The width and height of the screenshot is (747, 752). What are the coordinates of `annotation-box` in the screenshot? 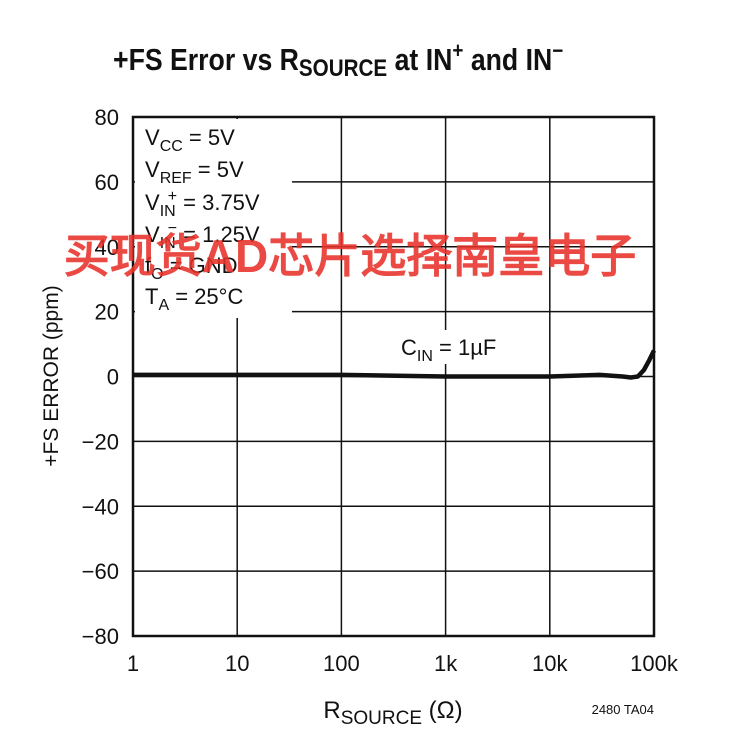 It's located at (213, 218).